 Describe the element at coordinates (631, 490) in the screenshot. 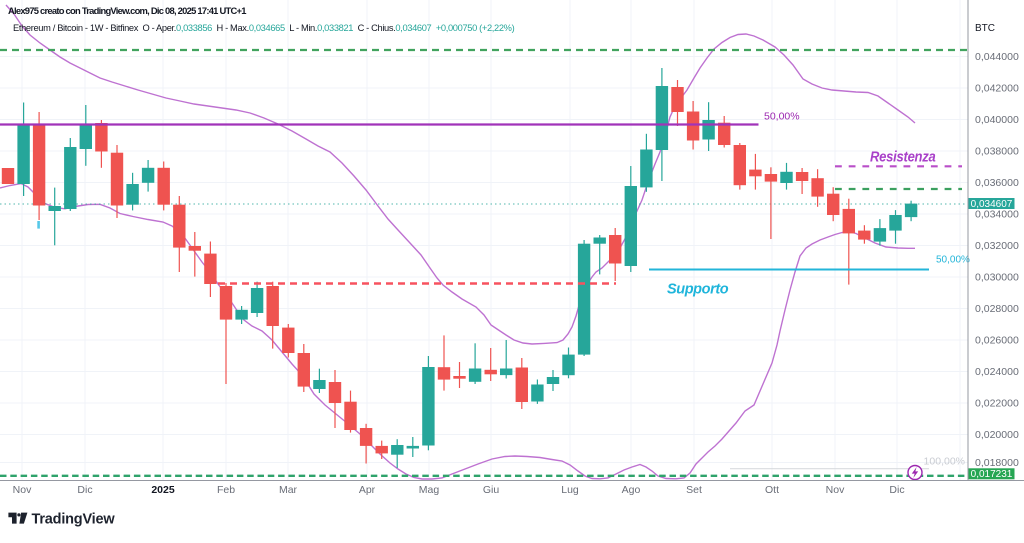

I see `svg-text: Ago` at that location.